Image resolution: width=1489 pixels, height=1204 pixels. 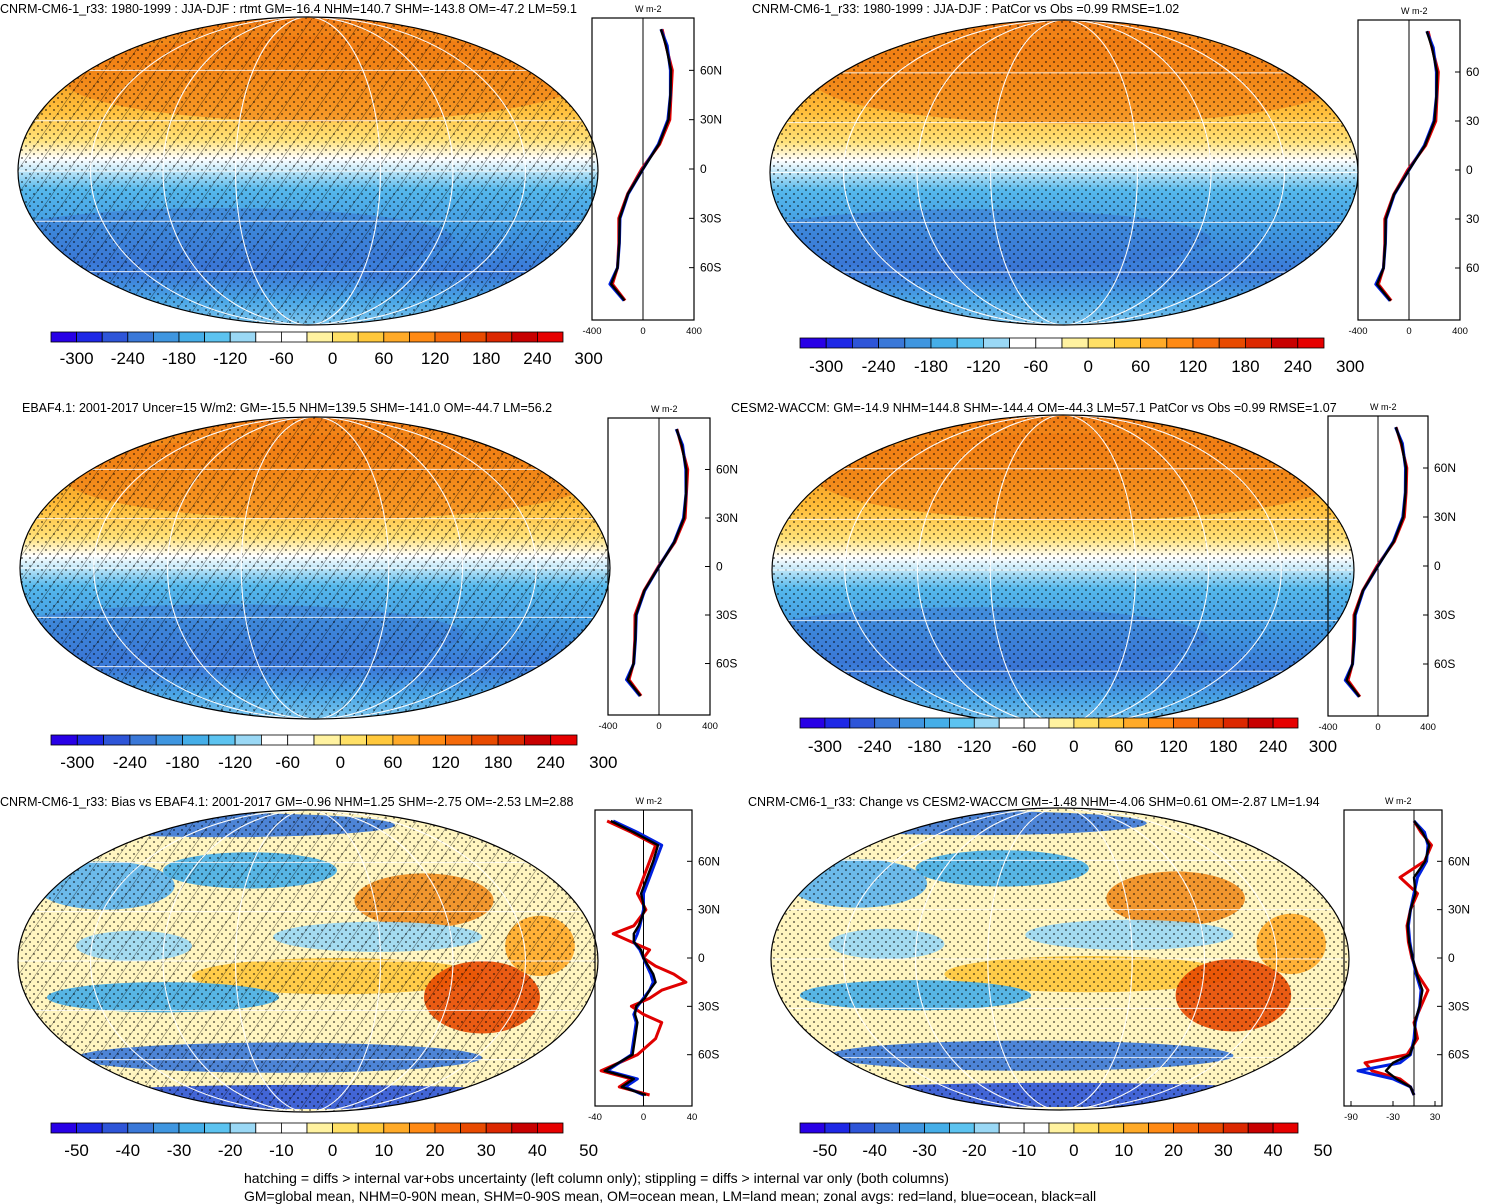 I want to click on colorbar-label: -30, so click(x=179, y=1150).